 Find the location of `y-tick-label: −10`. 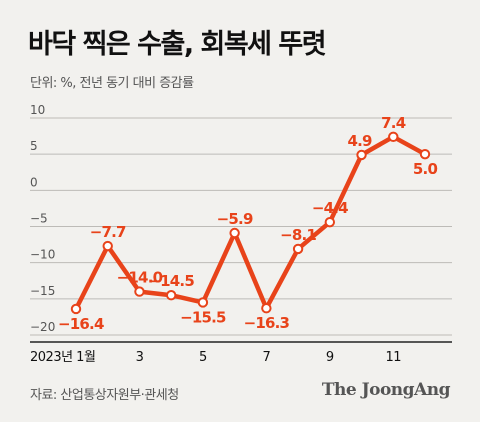

y-tick-label: −10 is located at coordinates (42, 255).